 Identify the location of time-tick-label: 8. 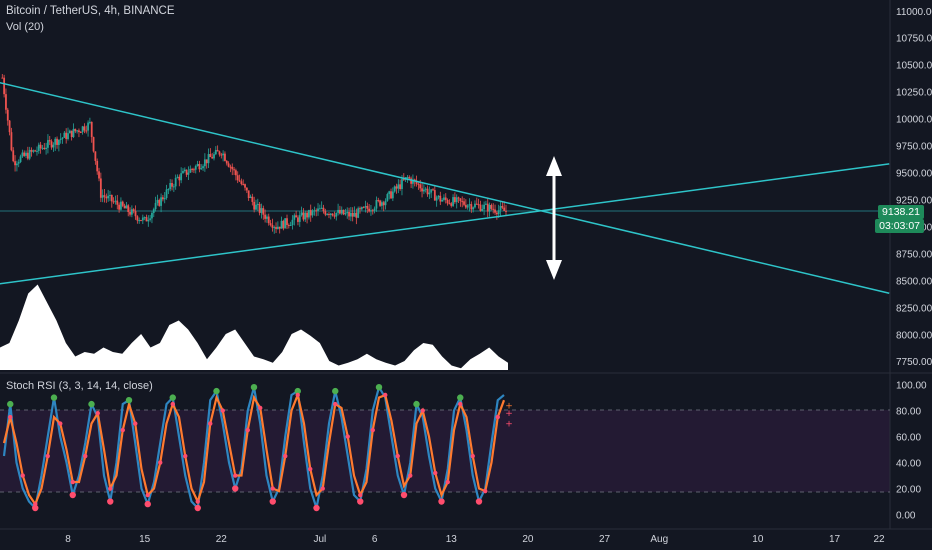
(68, 539).